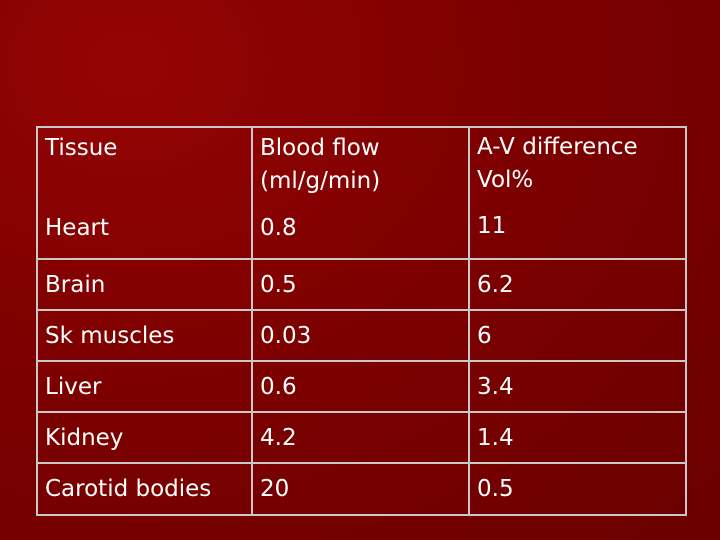 The image size is (720, 540). What do you see at coordinates (320, 148) in the screenshot?
I see `header-blood-flow-line1: Blood flow` at bounding box center [320, 148].